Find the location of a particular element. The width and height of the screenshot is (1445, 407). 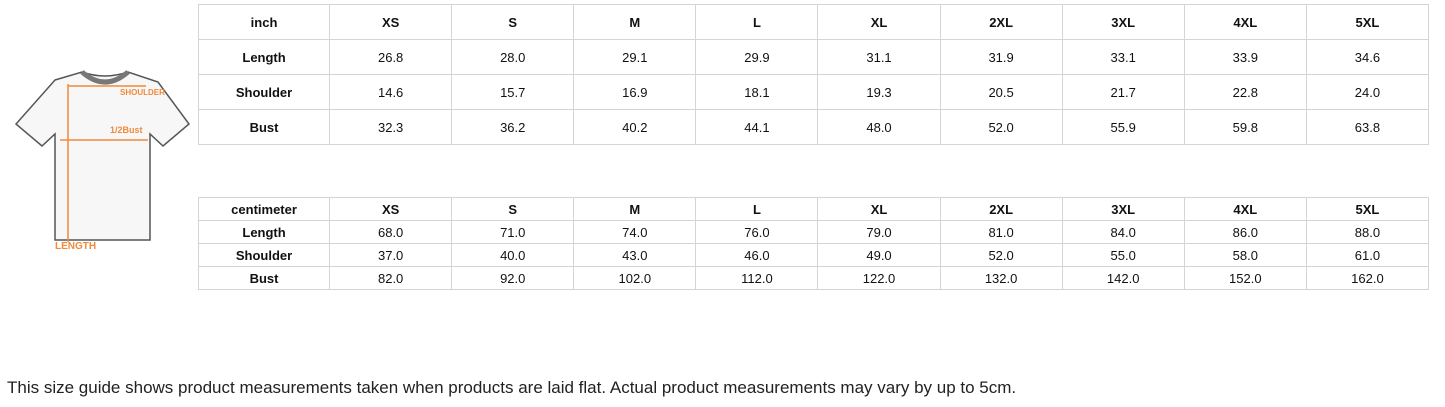

cell: 122.0 is located at coordinates (879, 278).